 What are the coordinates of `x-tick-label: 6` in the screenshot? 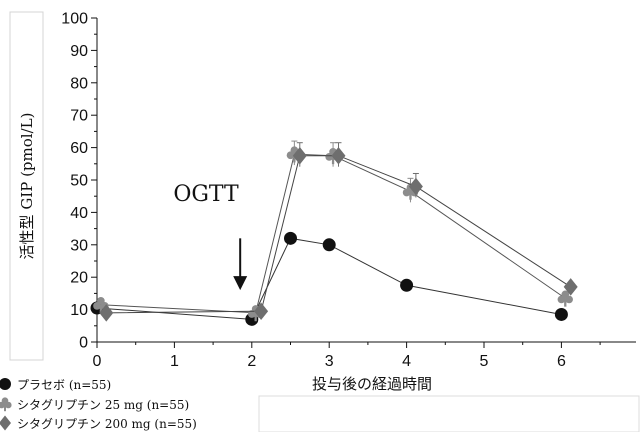 It's located at (561, 361).